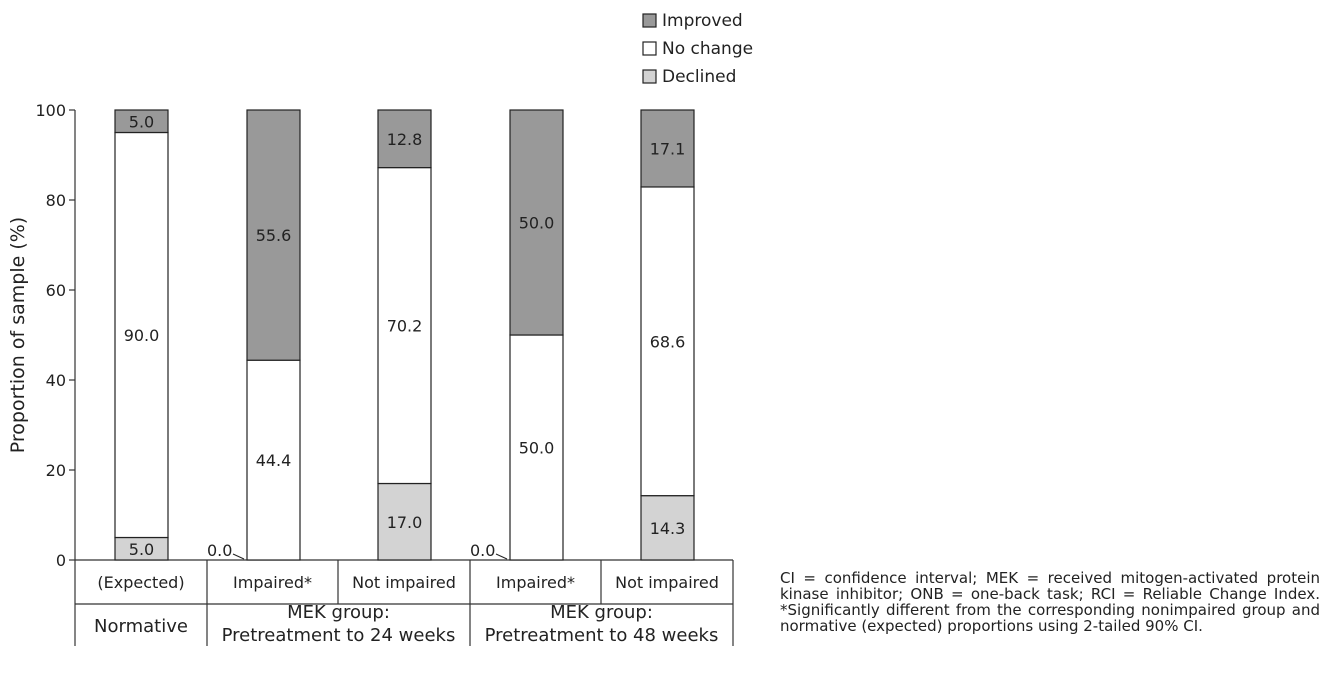 The width and height of the screenshot is (1337, 674). I want to click on data-label: 44.4, so click(274, 460).